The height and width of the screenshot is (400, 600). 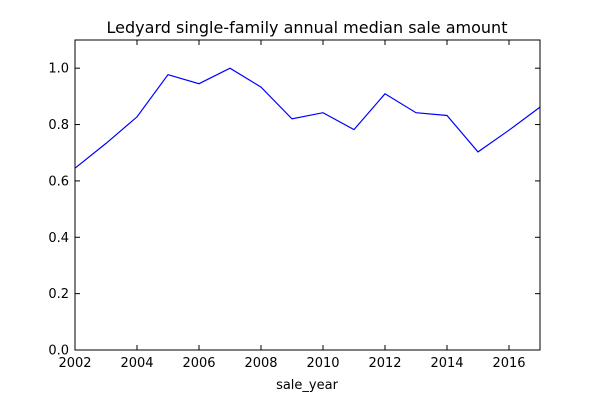 I want to click on x-tick-label: 2014, so click(x=446, y=363).